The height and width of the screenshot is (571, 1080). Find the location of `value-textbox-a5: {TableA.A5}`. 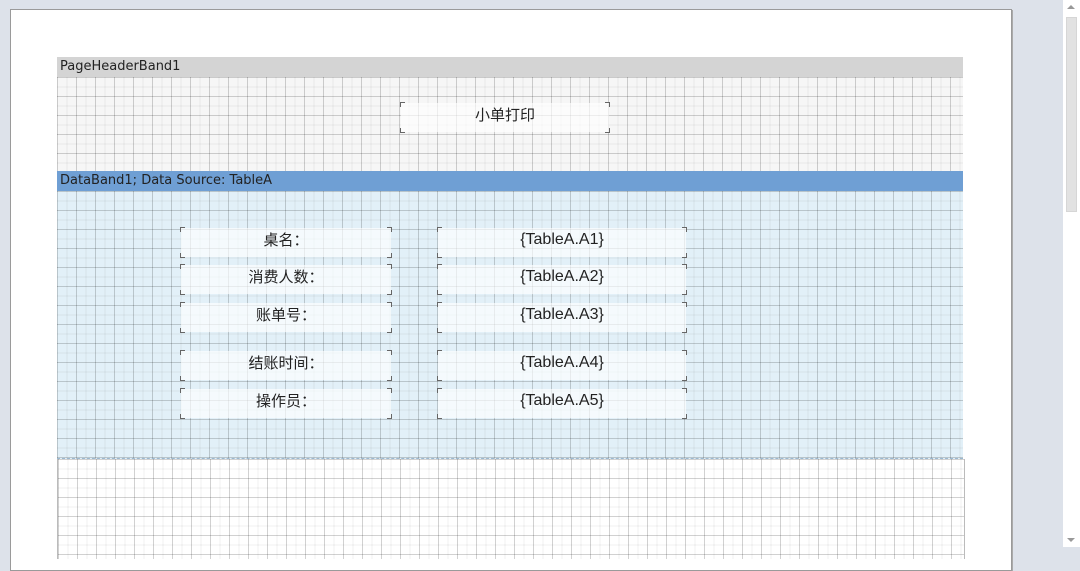

value-textbox-a5: {TableA.A5} is located at coordinates (562, 403).